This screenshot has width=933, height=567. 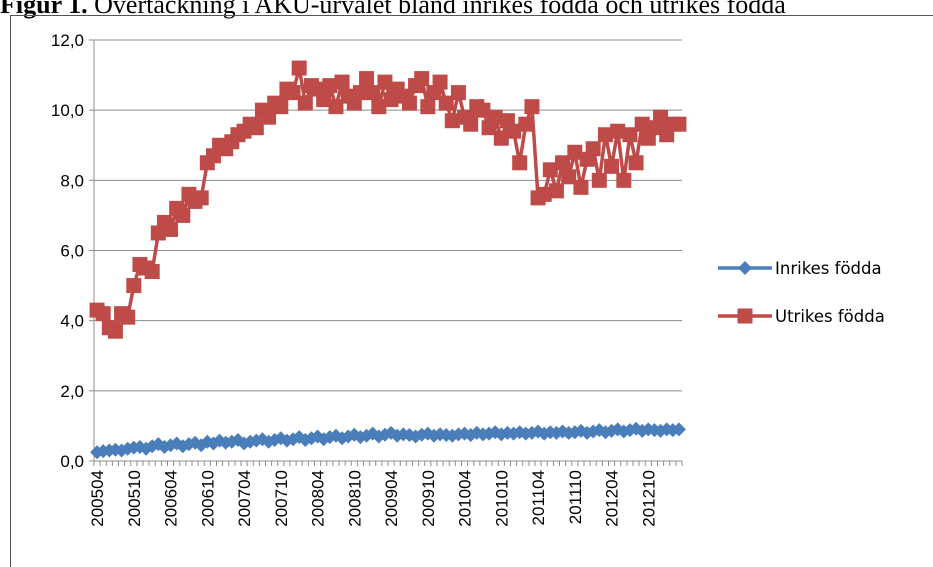 I want to click on legend: Inrikes födda Utrikes födda, so click(x=801, y=292).